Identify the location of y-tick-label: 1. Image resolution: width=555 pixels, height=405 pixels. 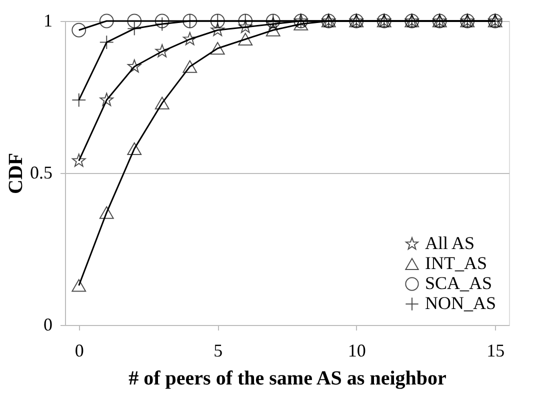
(48, 20).